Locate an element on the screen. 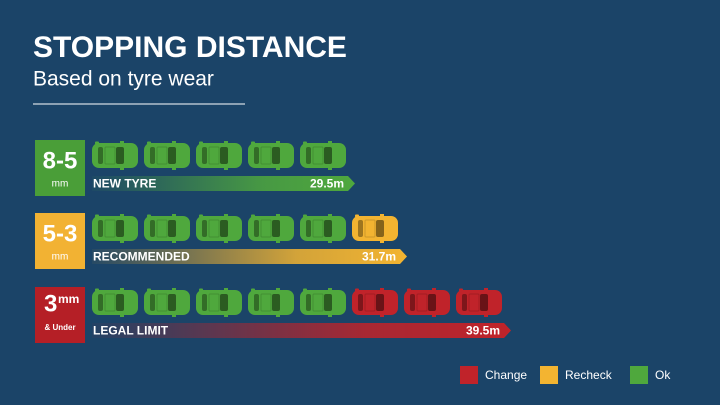  category-label: LEGAL LIMIT is located at coordinates (131, 331).